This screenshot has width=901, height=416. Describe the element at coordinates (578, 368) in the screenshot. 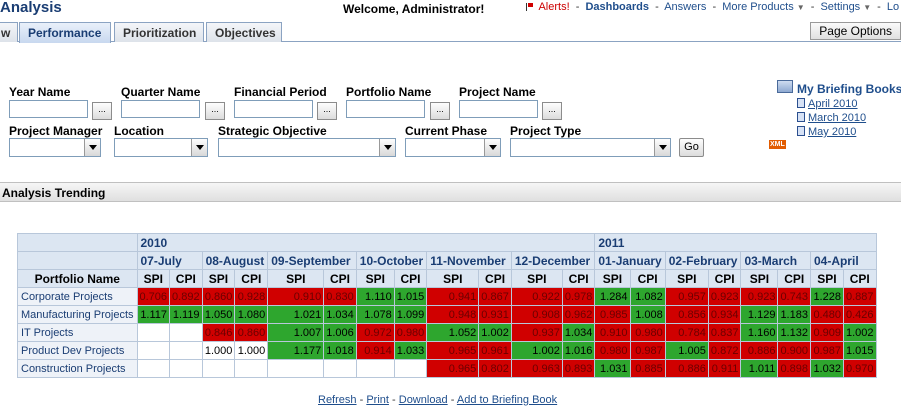

I see `metric-cell: 0.893` at that location.